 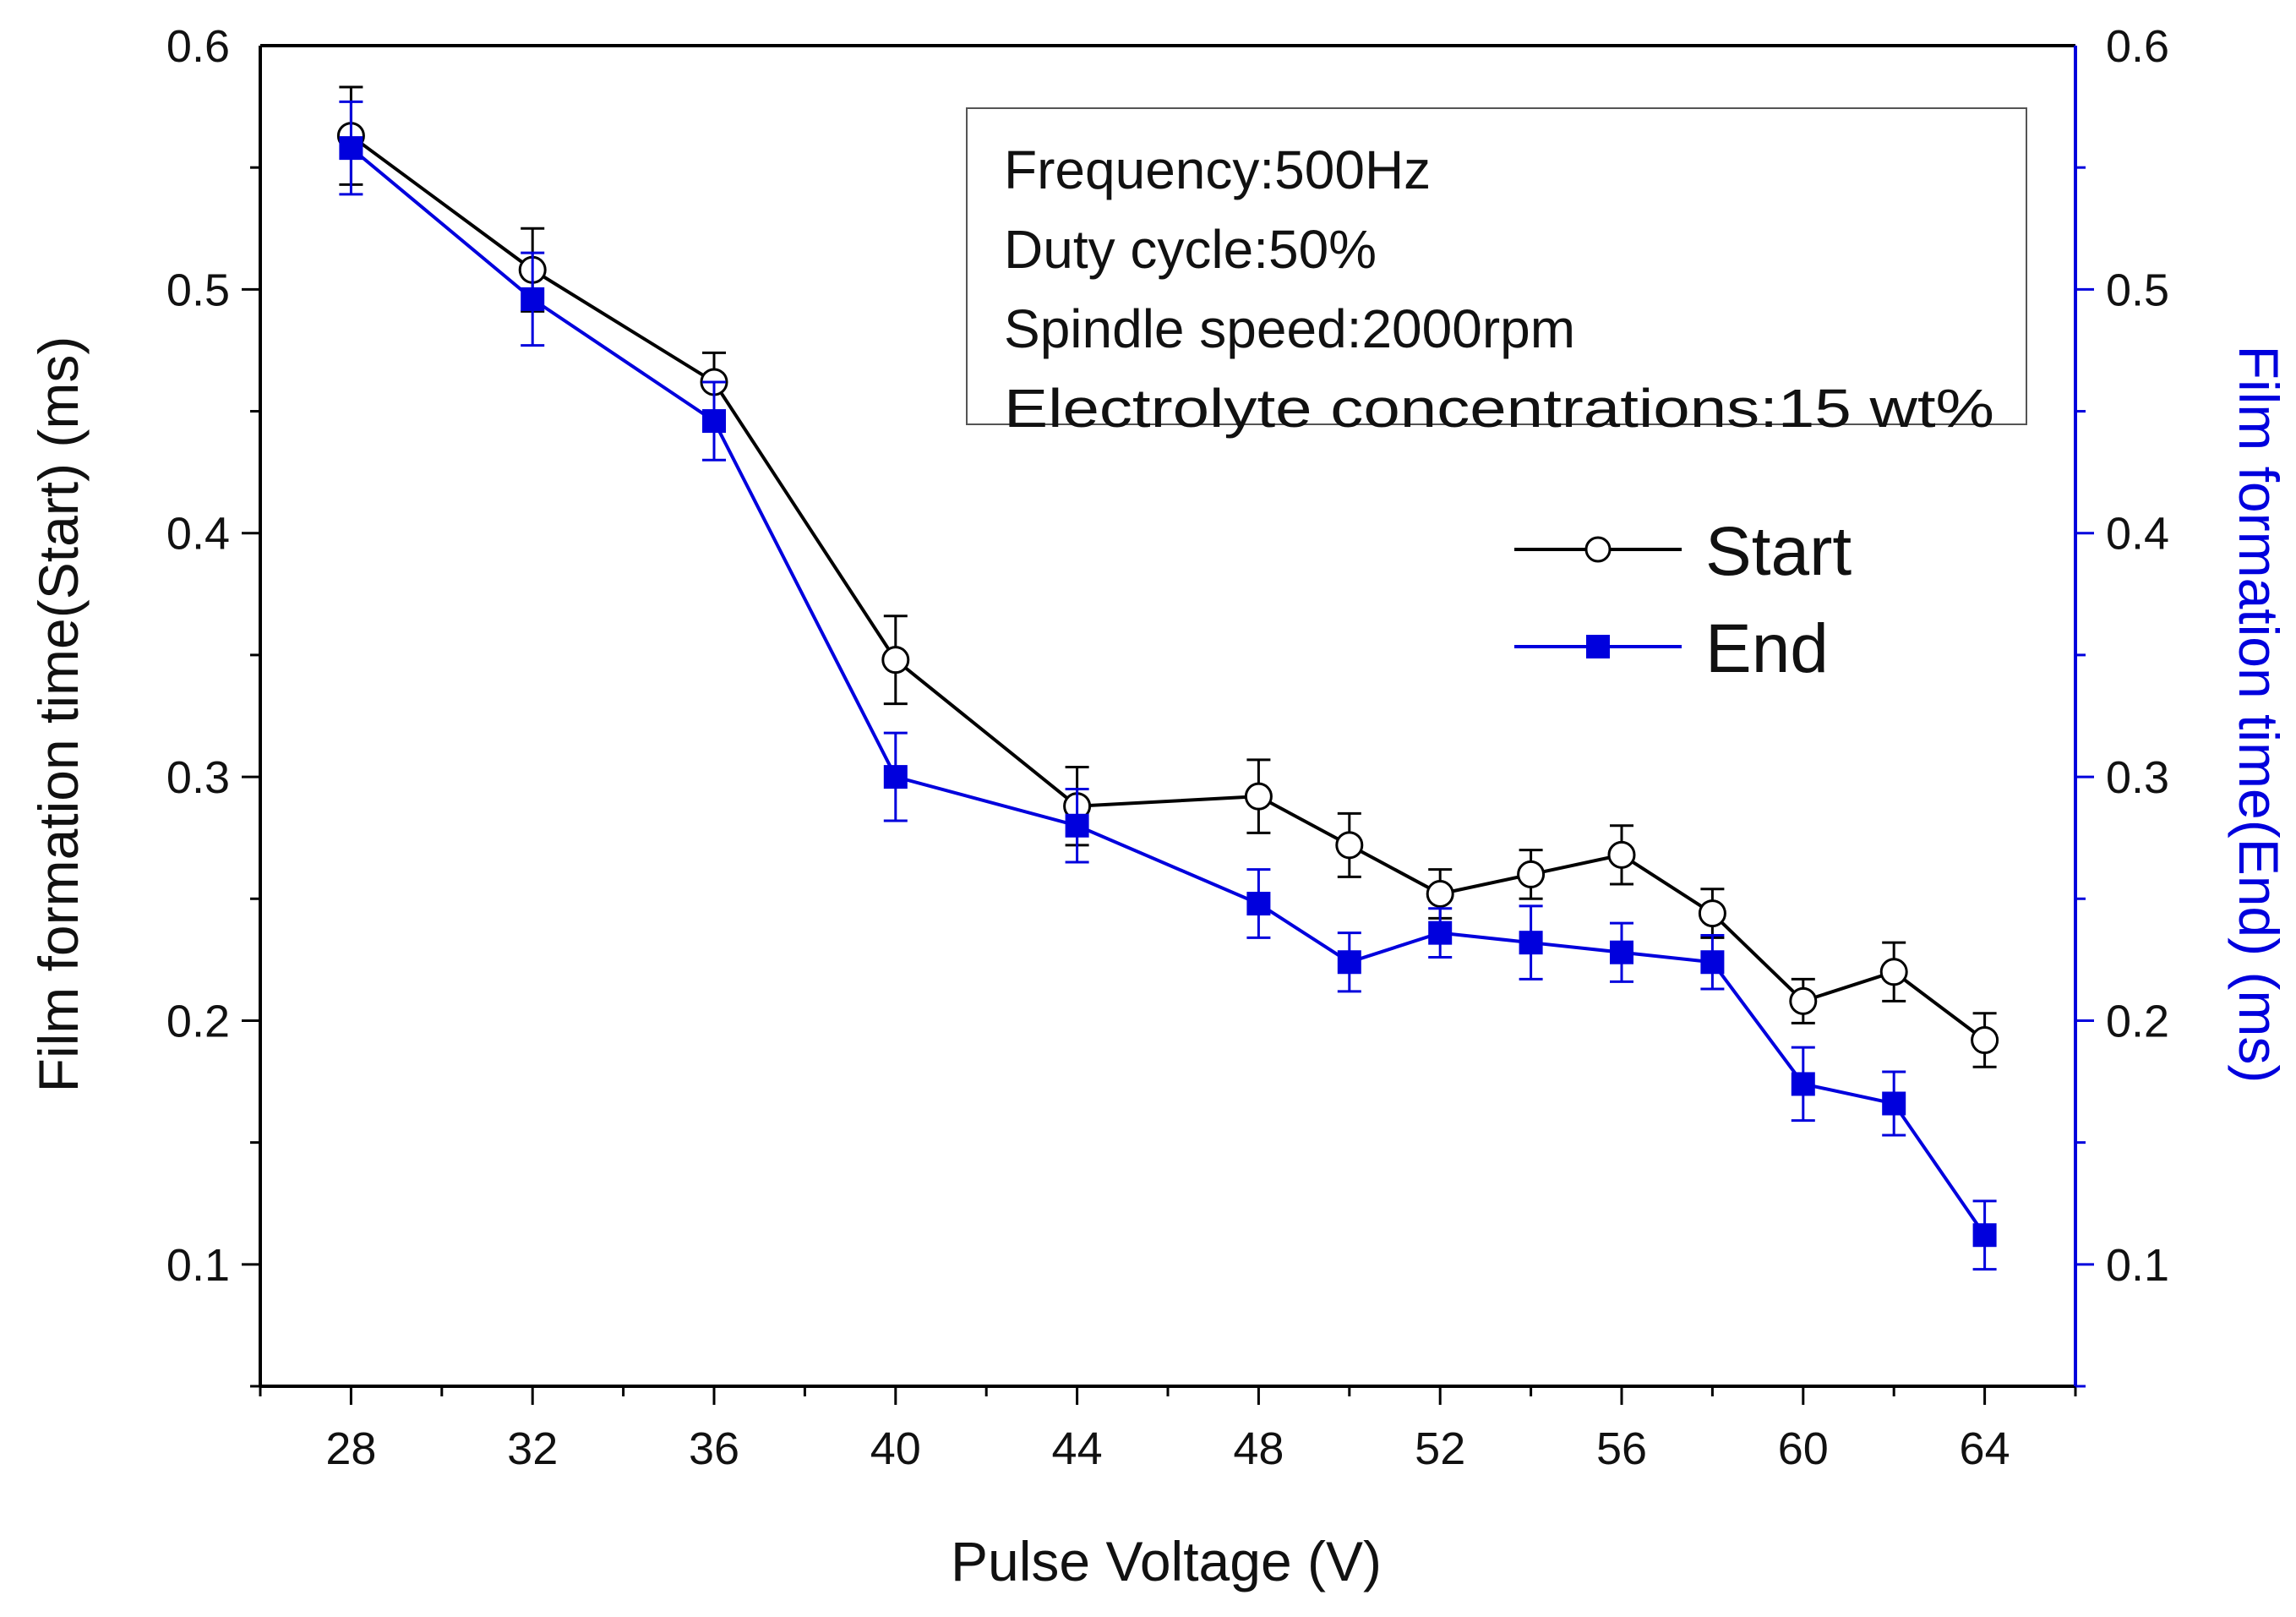 I want to click on legend-end-marker, so click(x=1598, y=646).